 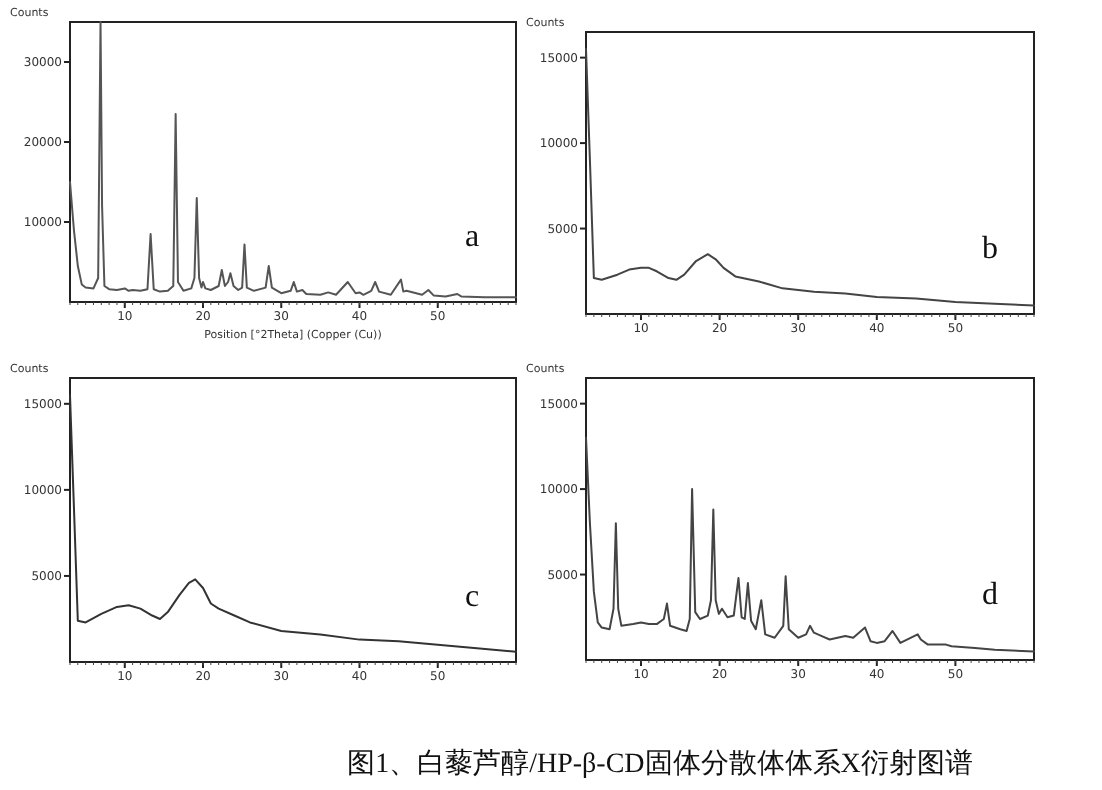 What do you see at coordinates (990, 249) in the screenshot?
I see `annotation: b` at bounding box center [990, 249].